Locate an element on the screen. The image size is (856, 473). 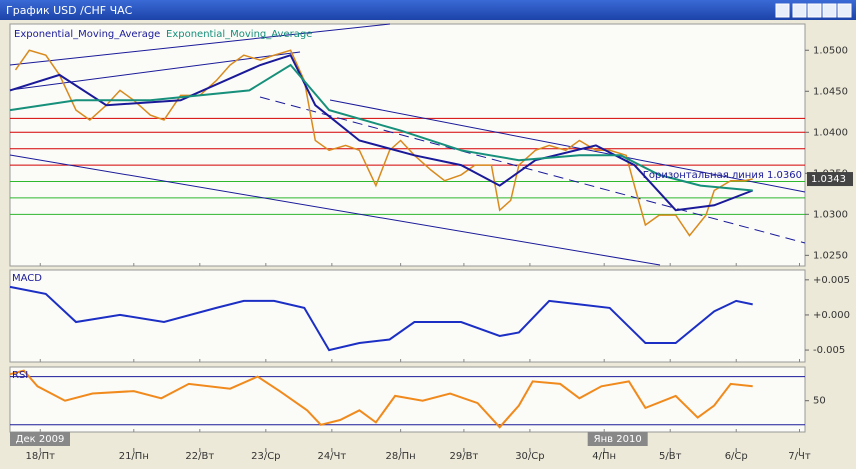
period-label: Дек 2009 is located at coordinates (40, 439).